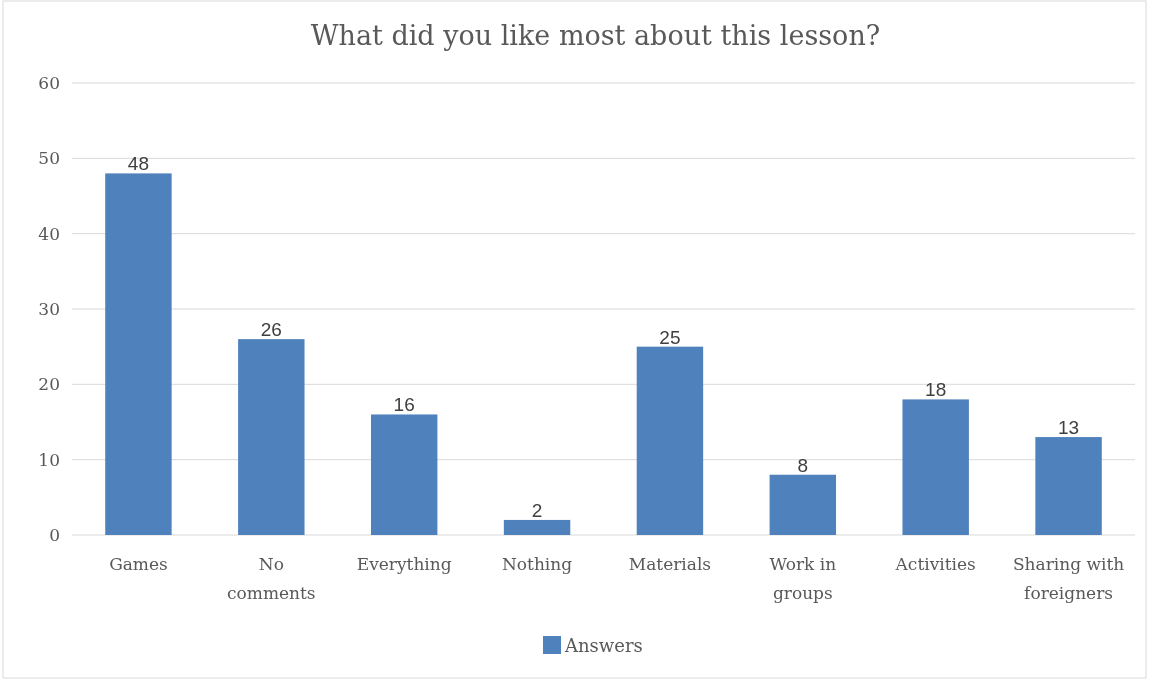  I want to click on x-tick-label: Activities, so click(935, 564).